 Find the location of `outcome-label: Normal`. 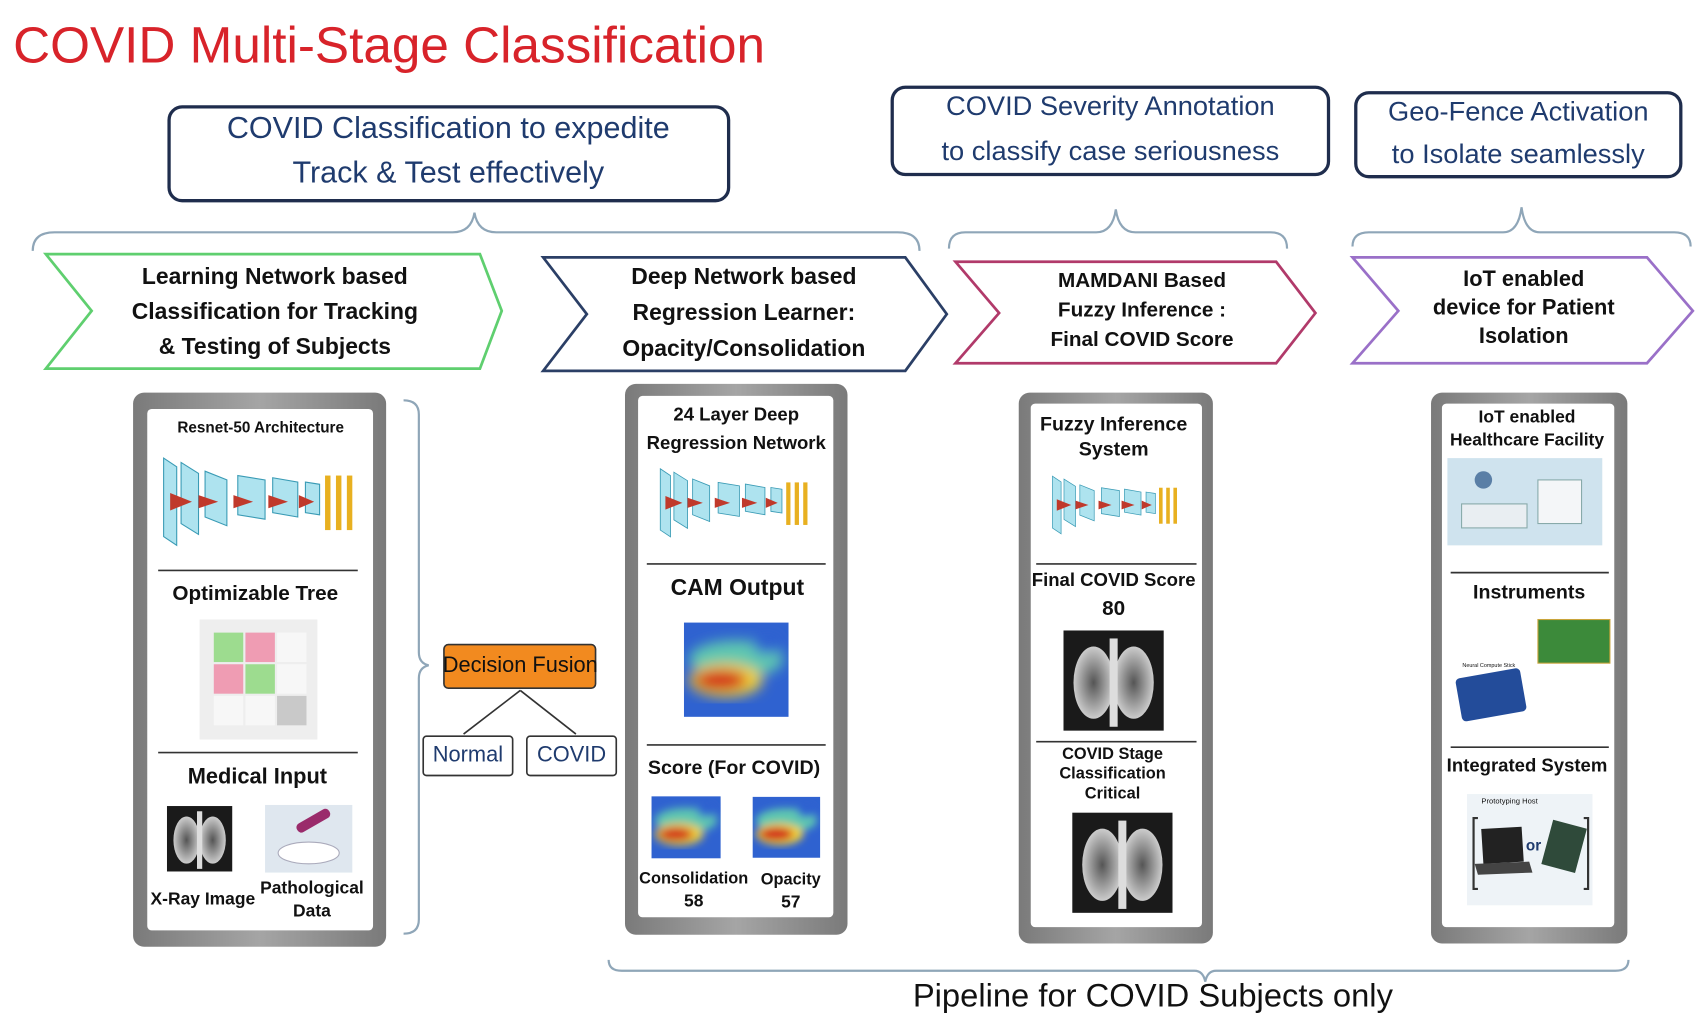

outcome-label: Normal is located at coordinates (468, 754).